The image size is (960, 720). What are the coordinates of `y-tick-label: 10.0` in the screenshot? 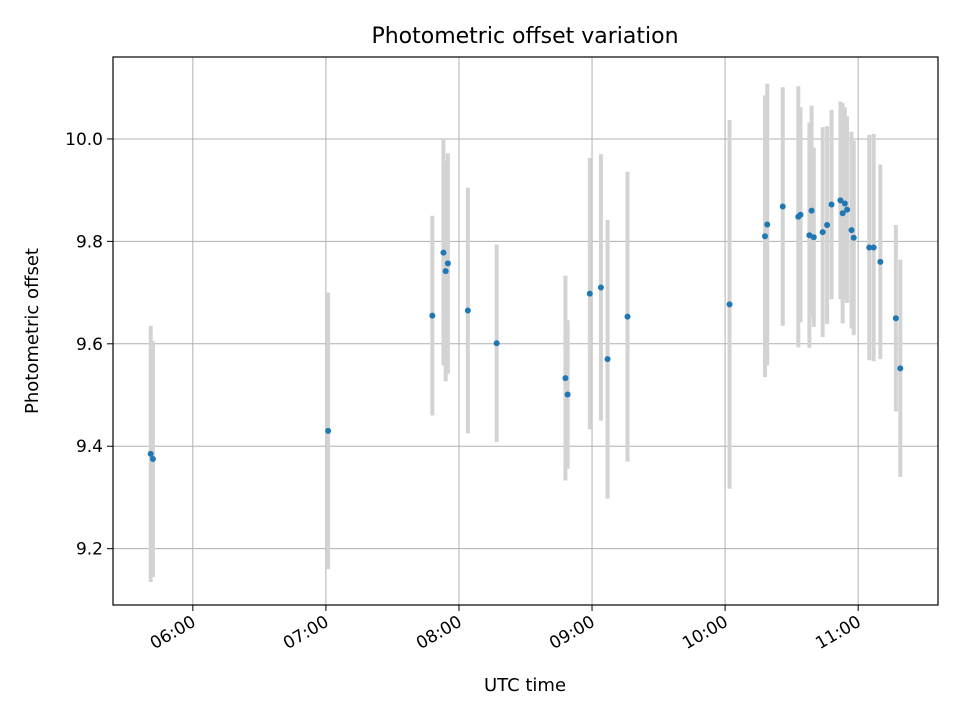 It's located at (84, 140).